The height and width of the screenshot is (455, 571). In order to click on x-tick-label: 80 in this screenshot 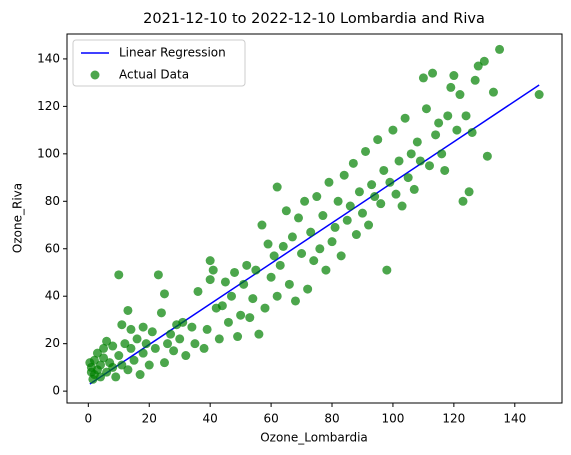, I will do `click(331, 419)`.